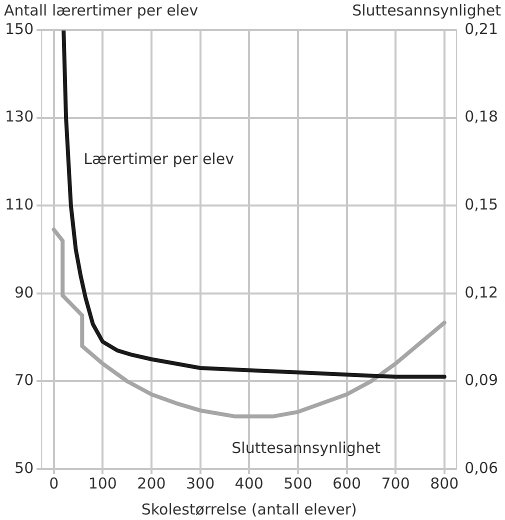 Image resolution: width=505 pixels, height=520 pixels. What do you see at coordinates (481, 204) in the screenshot?
I see `y2-tick-label: 0,15` at bounding box center [481, 204].